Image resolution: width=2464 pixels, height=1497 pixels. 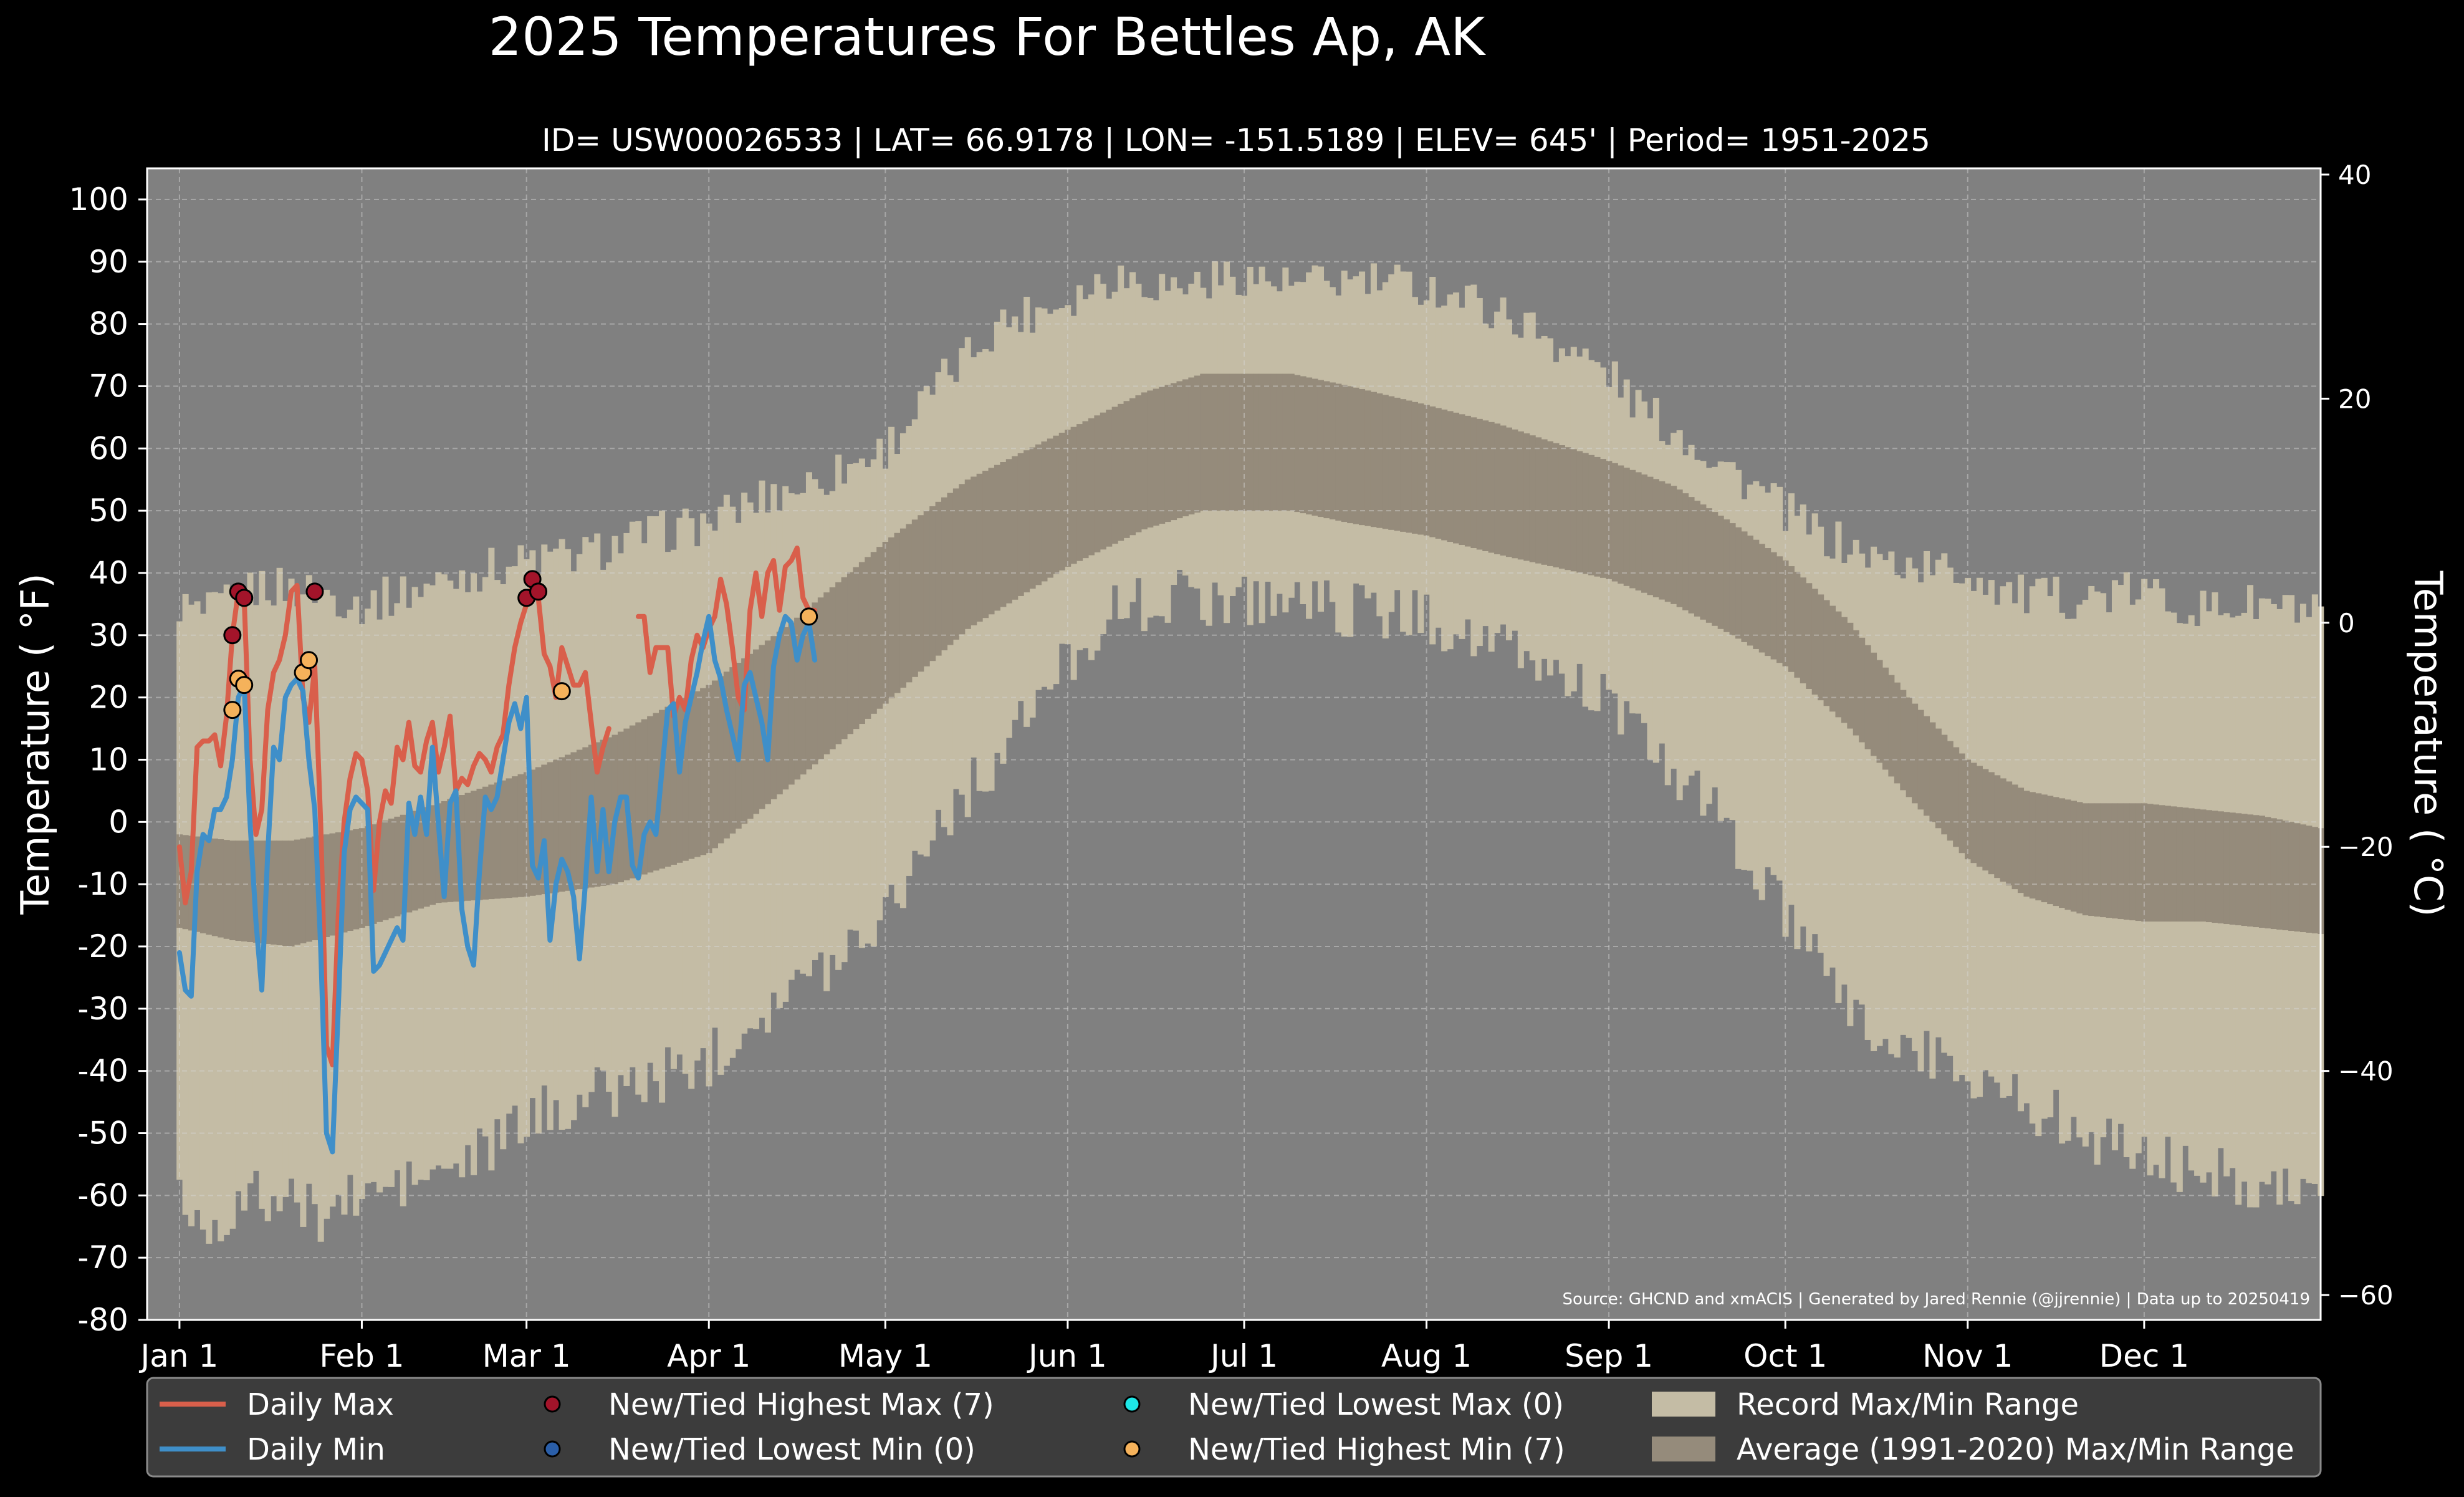 I want to click on y2-tick-label: 40, so click(x=2354, y=175).